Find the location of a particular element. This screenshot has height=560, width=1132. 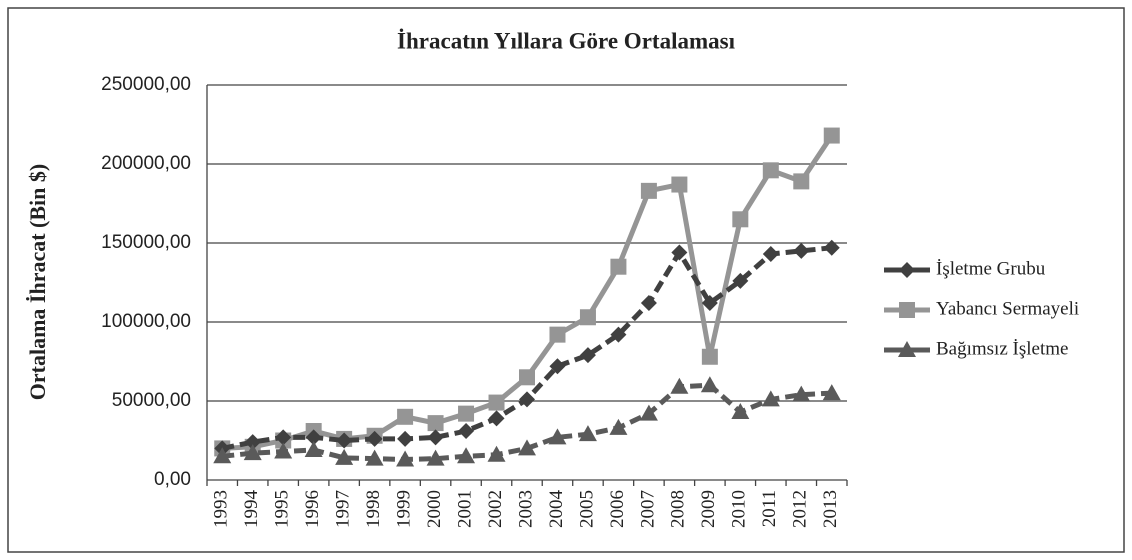

x-tick-label: 1994 is located at coordinates (251, 509).